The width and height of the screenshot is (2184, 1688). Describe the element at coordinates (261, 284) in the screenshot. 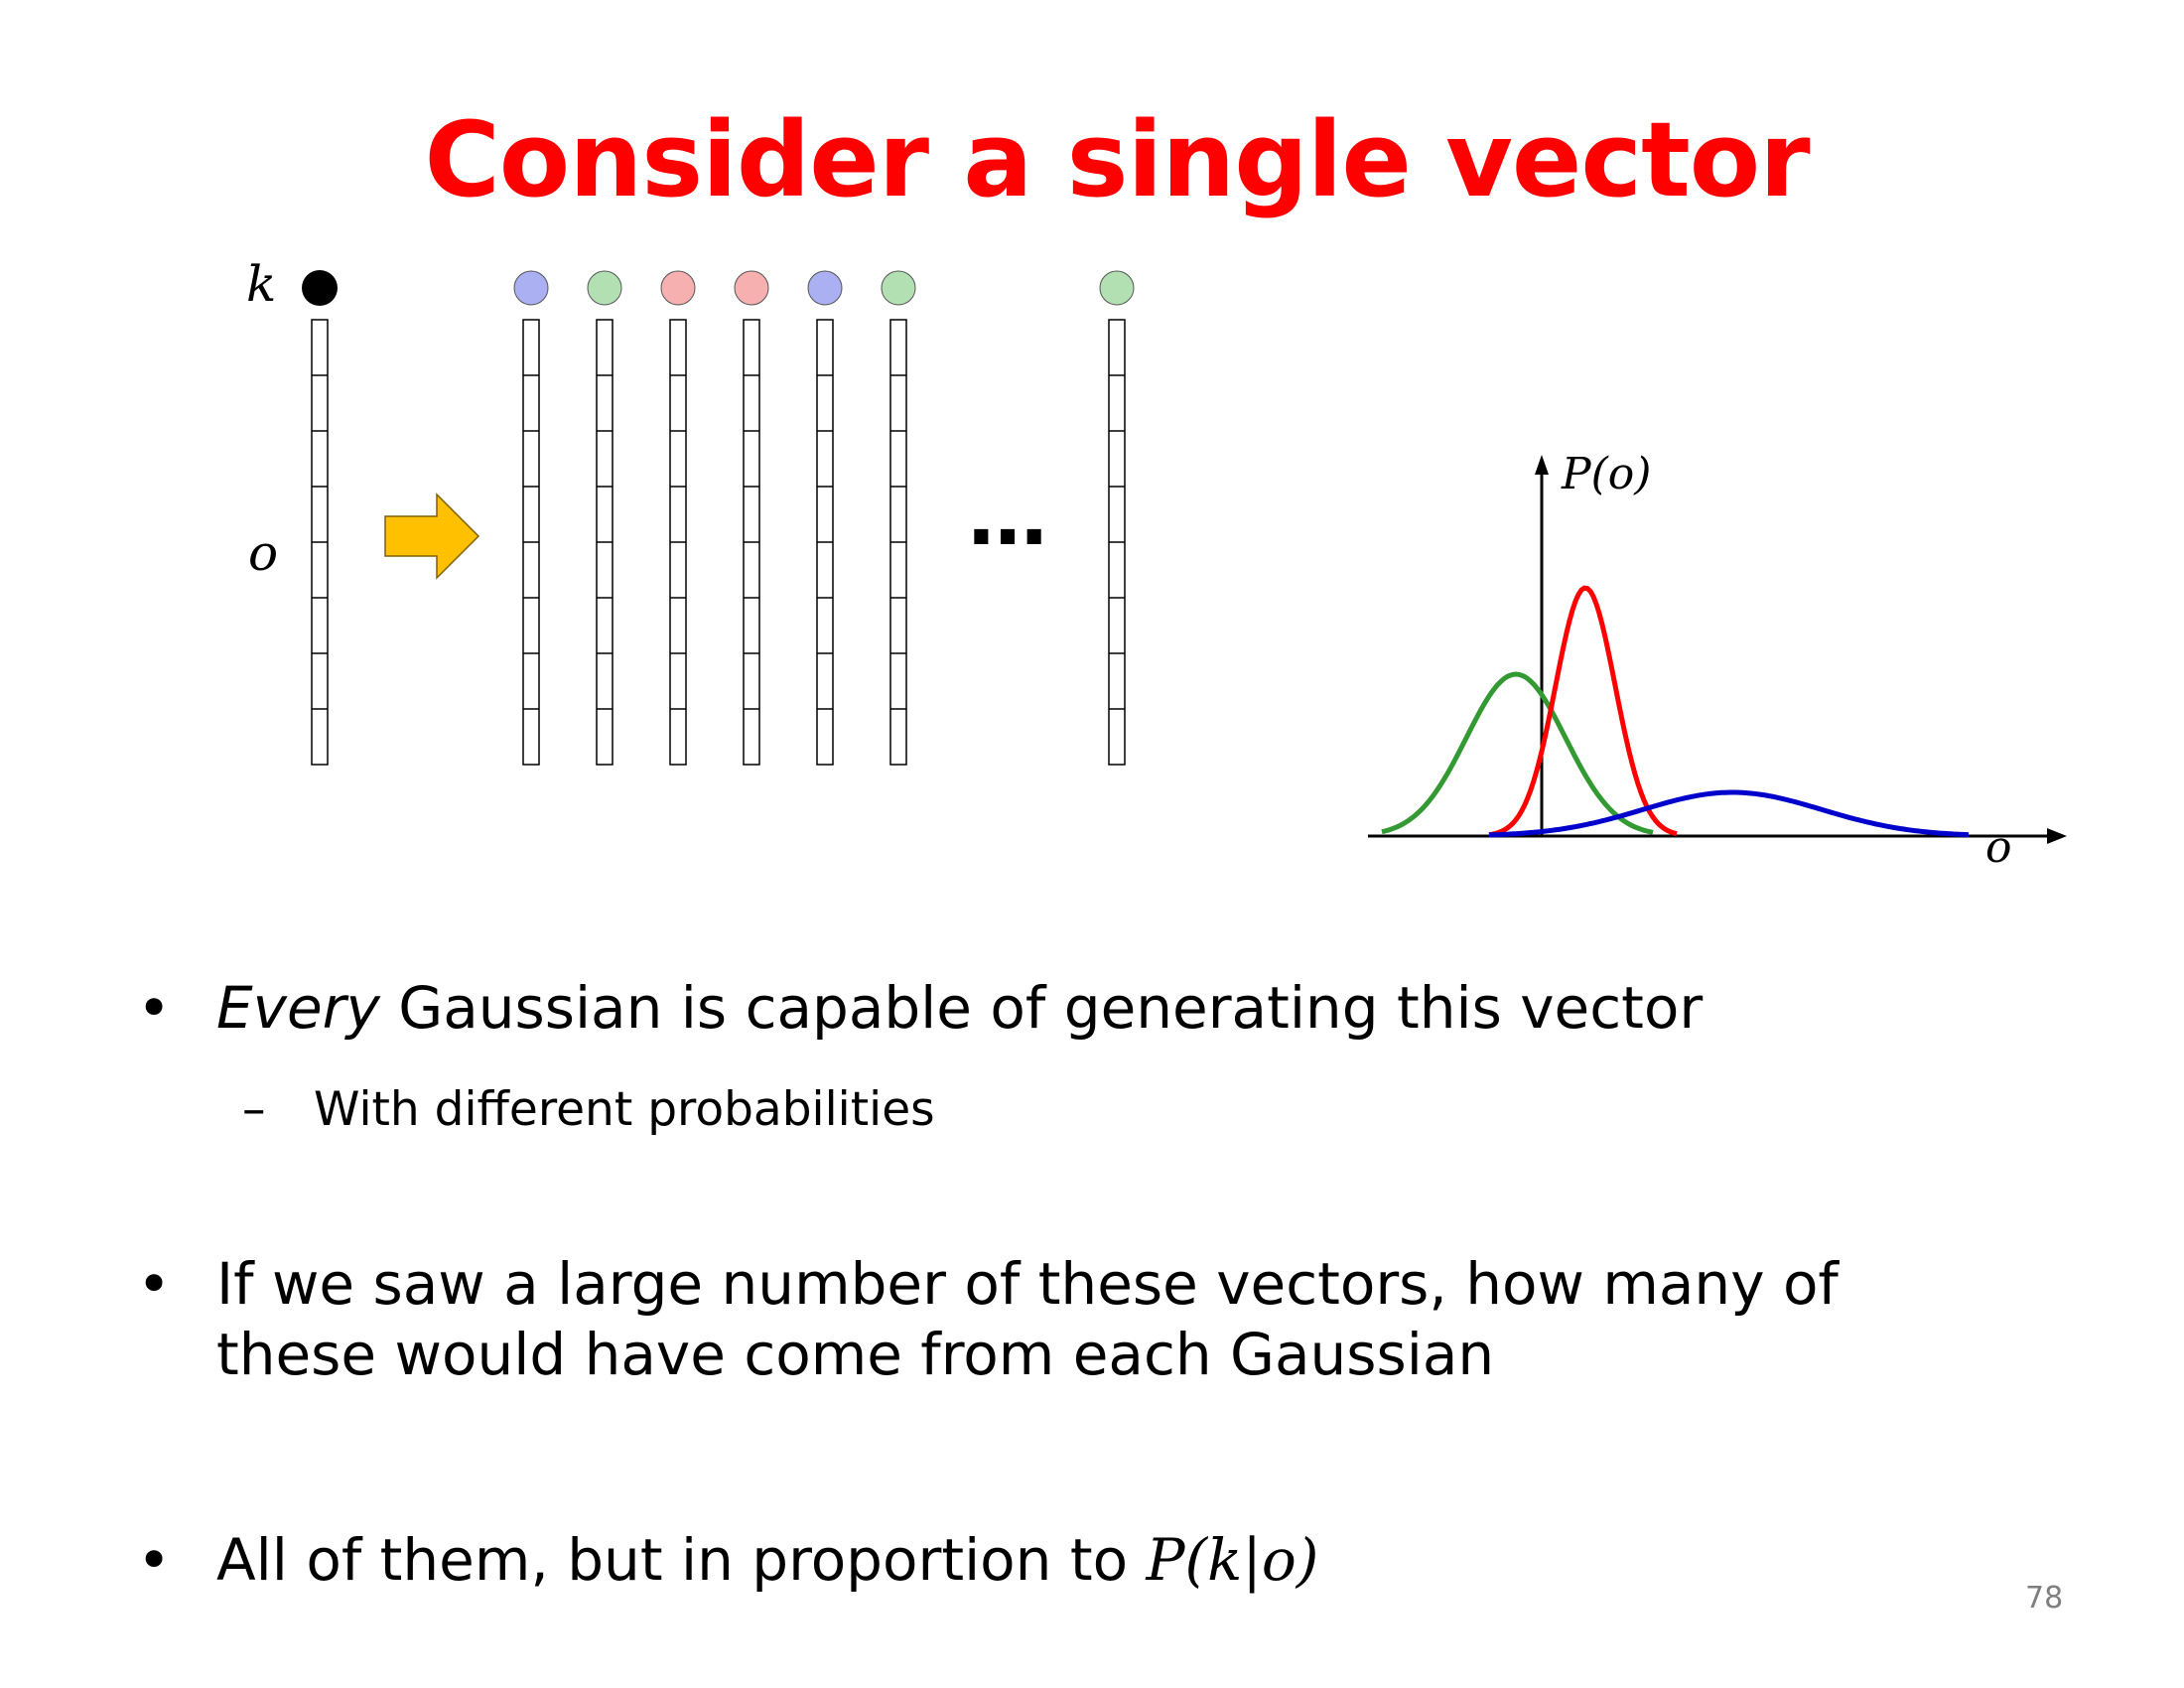

I see `label-k: k` at that location.